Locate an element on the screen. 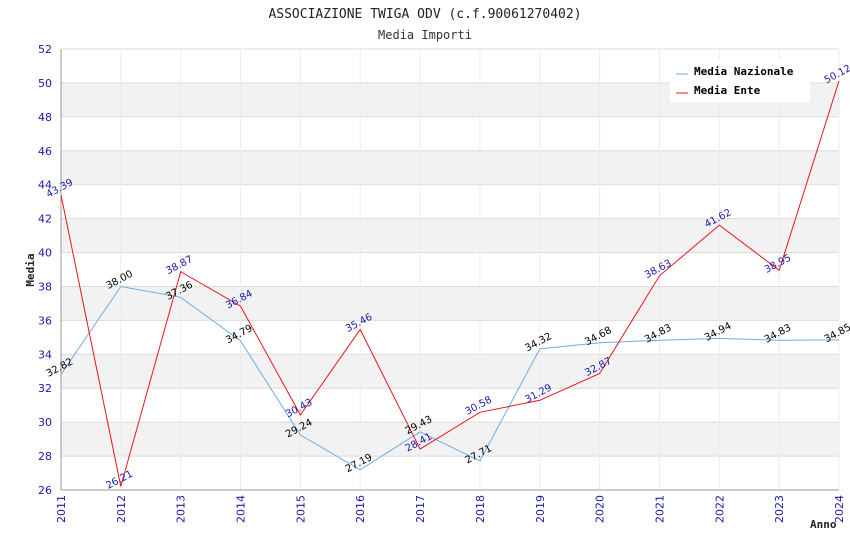 Image resolution: width=850 pixels, height=550 pixels. y-tick-label: 50 is located at coordinates (45, 83).